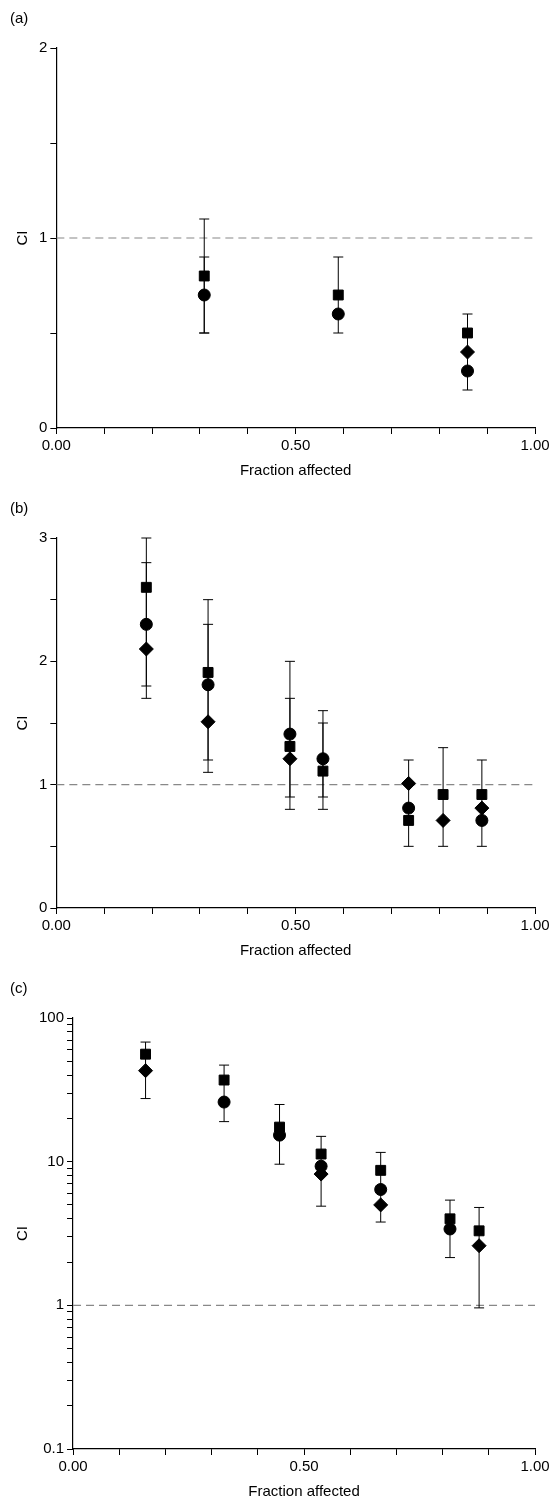  Describe the element at coordinates (19, 18) in the screenshot. I see `chart-title: (a)` at that location.